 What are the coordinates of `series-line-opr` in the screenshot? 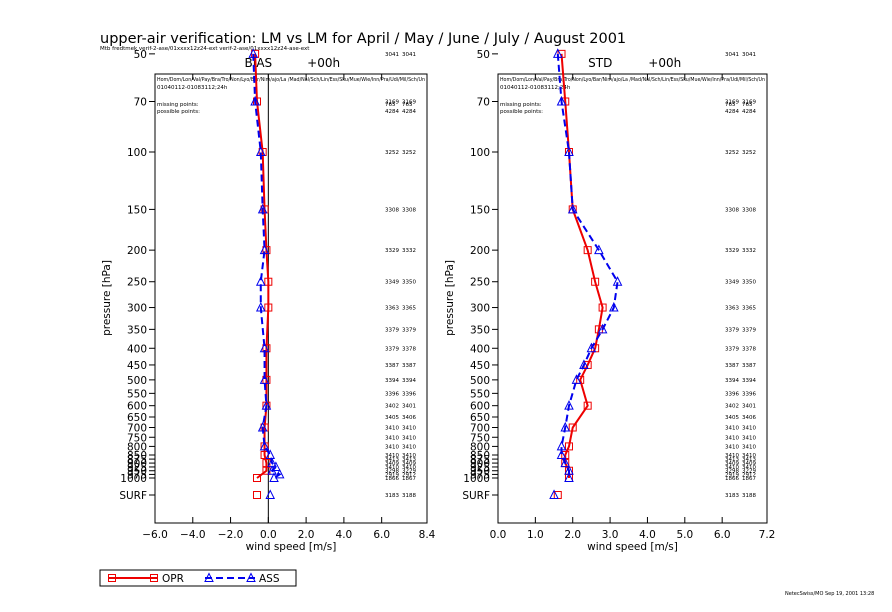 It's located at (582, 265).